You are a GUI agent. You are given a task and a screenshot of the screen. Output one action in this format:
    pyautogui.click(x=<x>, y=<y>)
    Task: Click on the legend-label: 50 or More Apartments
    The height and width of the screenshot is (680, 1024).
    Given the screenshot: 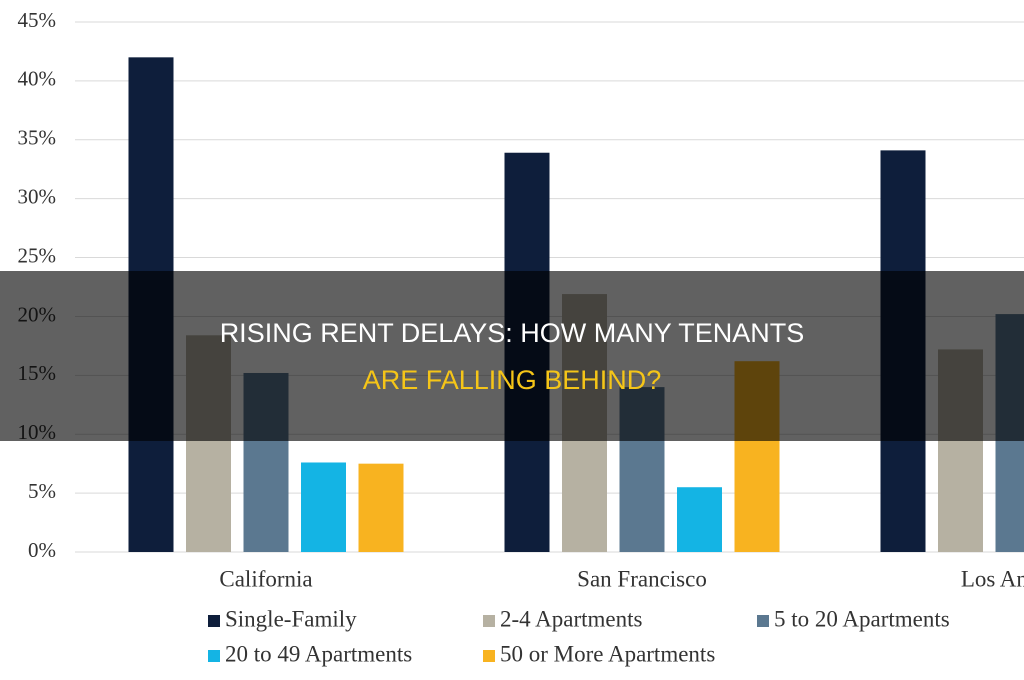 What is the action you would take?
    pyautogui.click(x=607, y=653)
    